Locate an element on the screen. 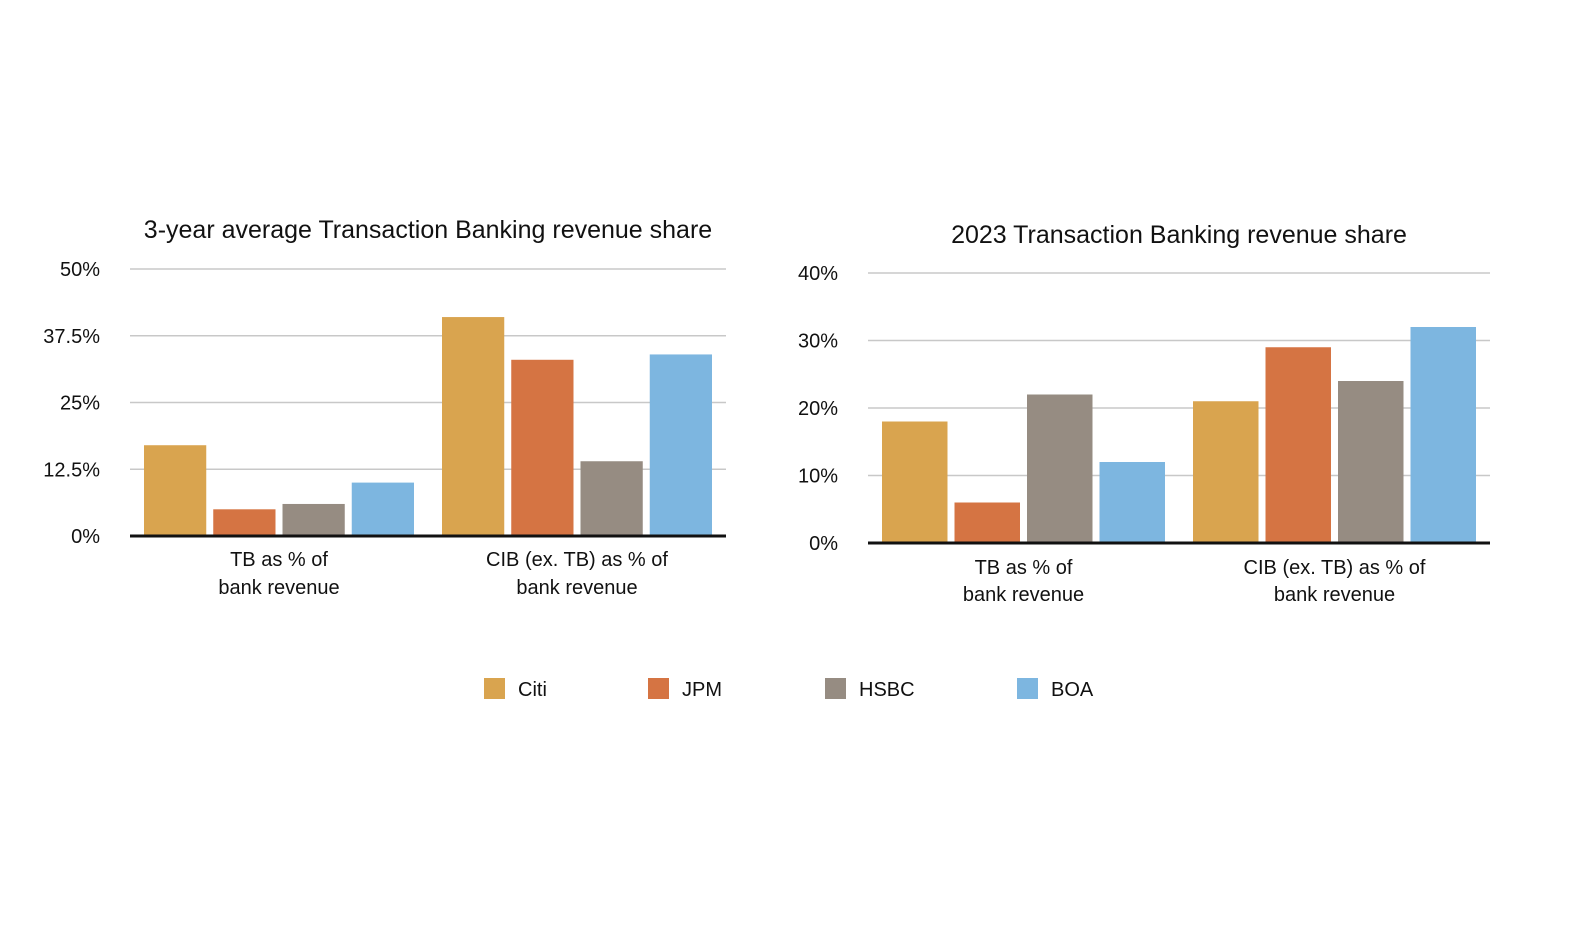 The image size is (1570, 932). y-tick-label: 30% is located at coordinates (818, 342).